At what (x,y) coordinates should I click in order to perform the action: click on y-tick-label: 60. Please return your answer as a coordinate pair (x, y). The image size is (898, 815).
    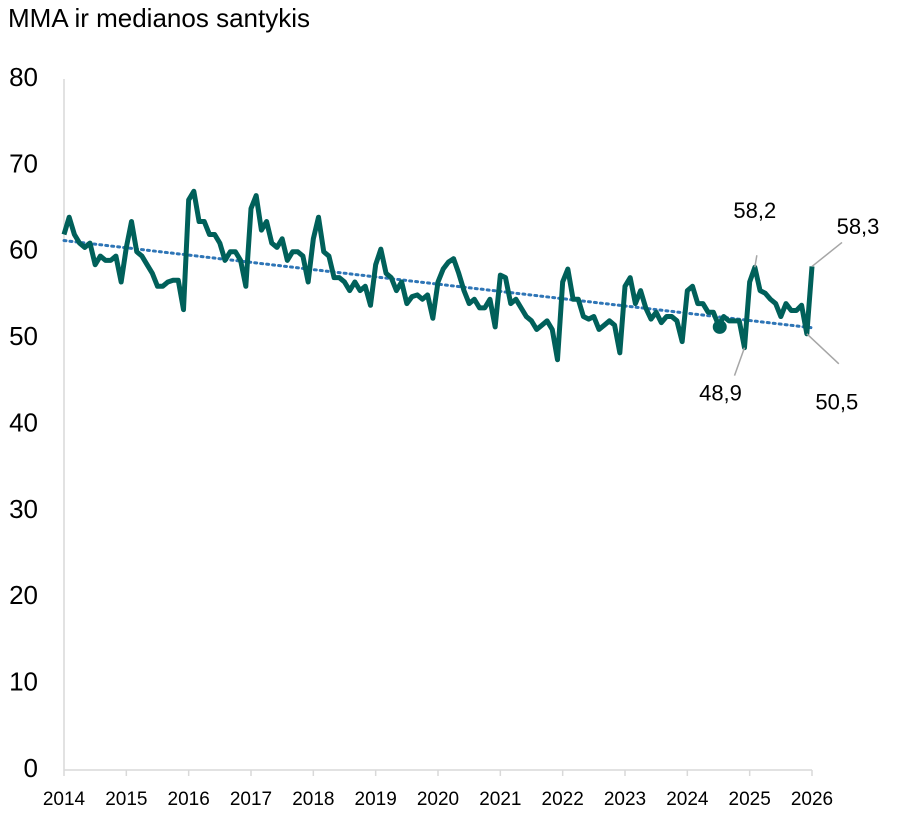
    Looking at the image, I should click on (23, 250).